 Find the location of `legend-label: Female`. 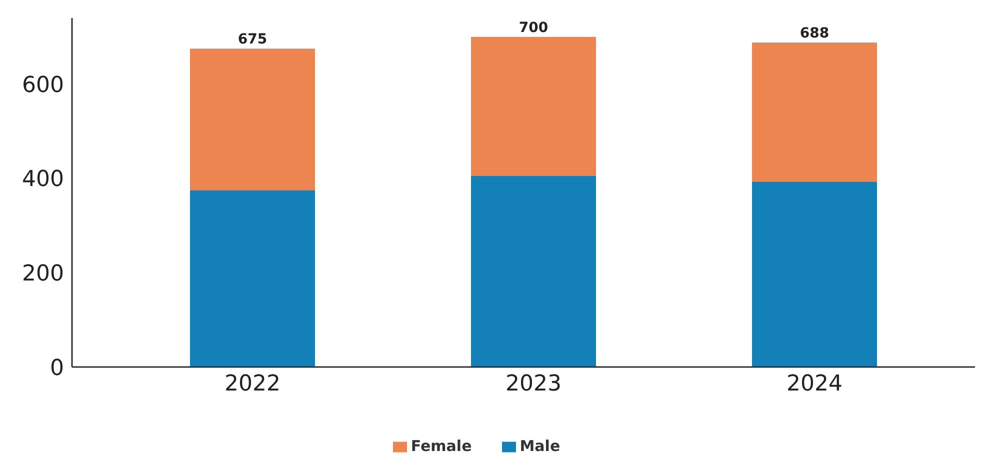

legend-label: Female is located at coordinates (441, 446).